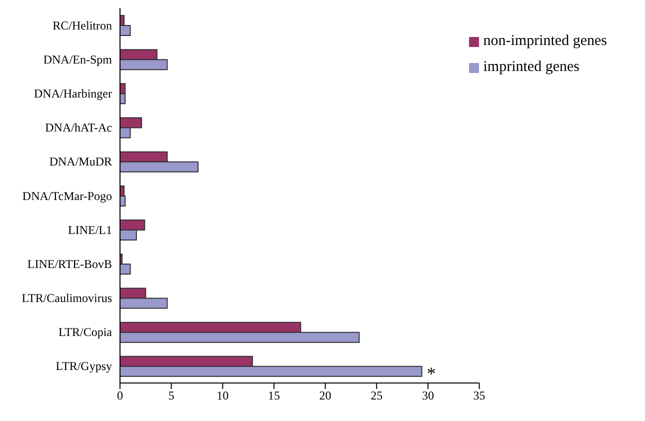 The width and height of the screenshot is (645, 421). Describe the element at coordinates (69, 263) in the screenshot. I see `y-tick-label: LINE/RTE-BovB` at that location.